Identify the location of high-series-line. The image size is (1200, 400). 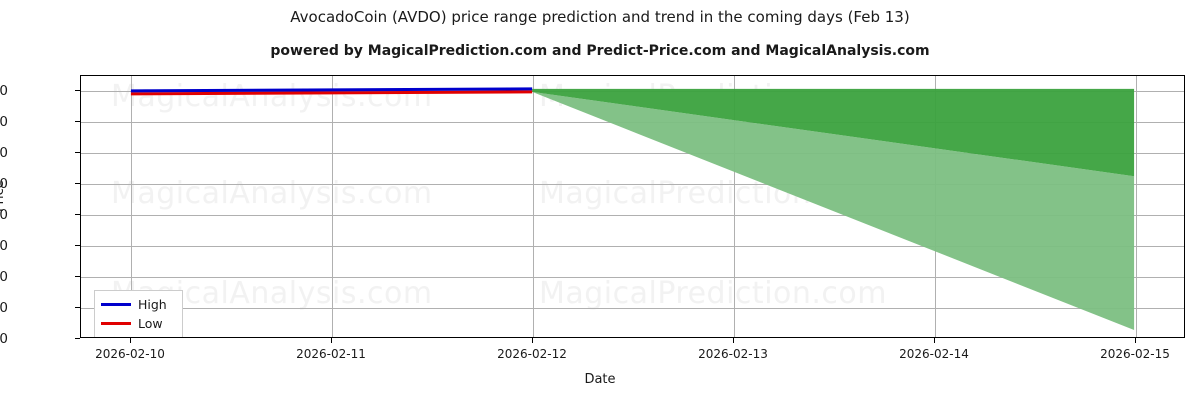
(331, 90).